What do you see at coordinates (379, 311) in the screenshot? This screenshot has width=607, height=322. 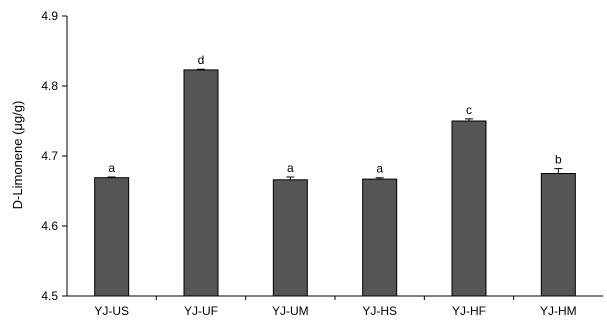 I see `x-tick-label: YJ-HS` at bounding box center [379, 311].